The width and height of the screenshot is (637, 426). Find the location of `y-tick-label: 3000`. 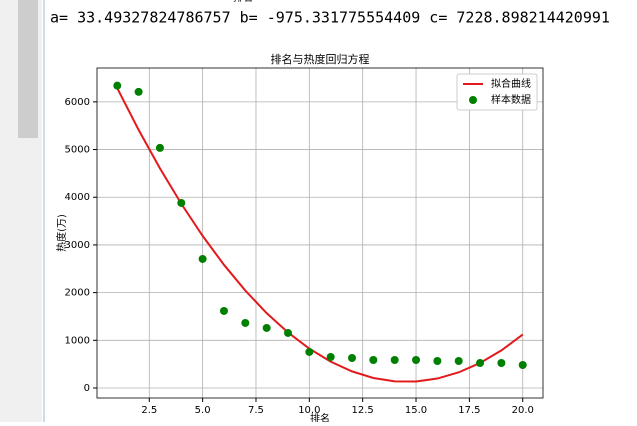

y-tick-label: 3000 is located at coordinates (77, 245).